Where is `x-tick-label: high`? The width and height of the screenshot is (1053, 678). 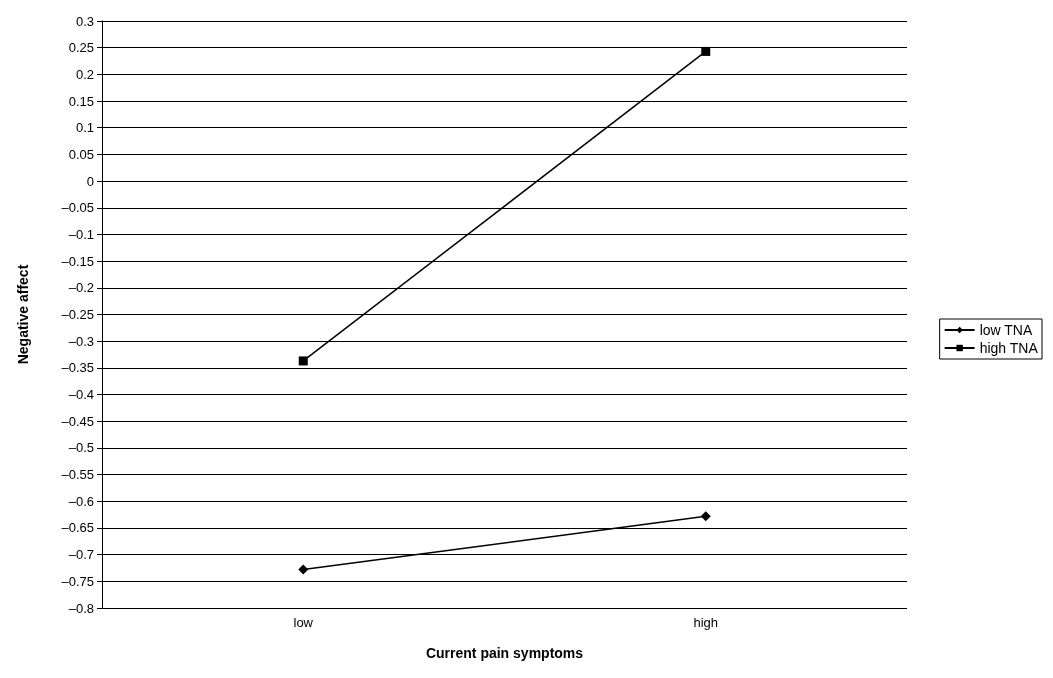 x-tick-label: high is located at coordinates (706, 622).